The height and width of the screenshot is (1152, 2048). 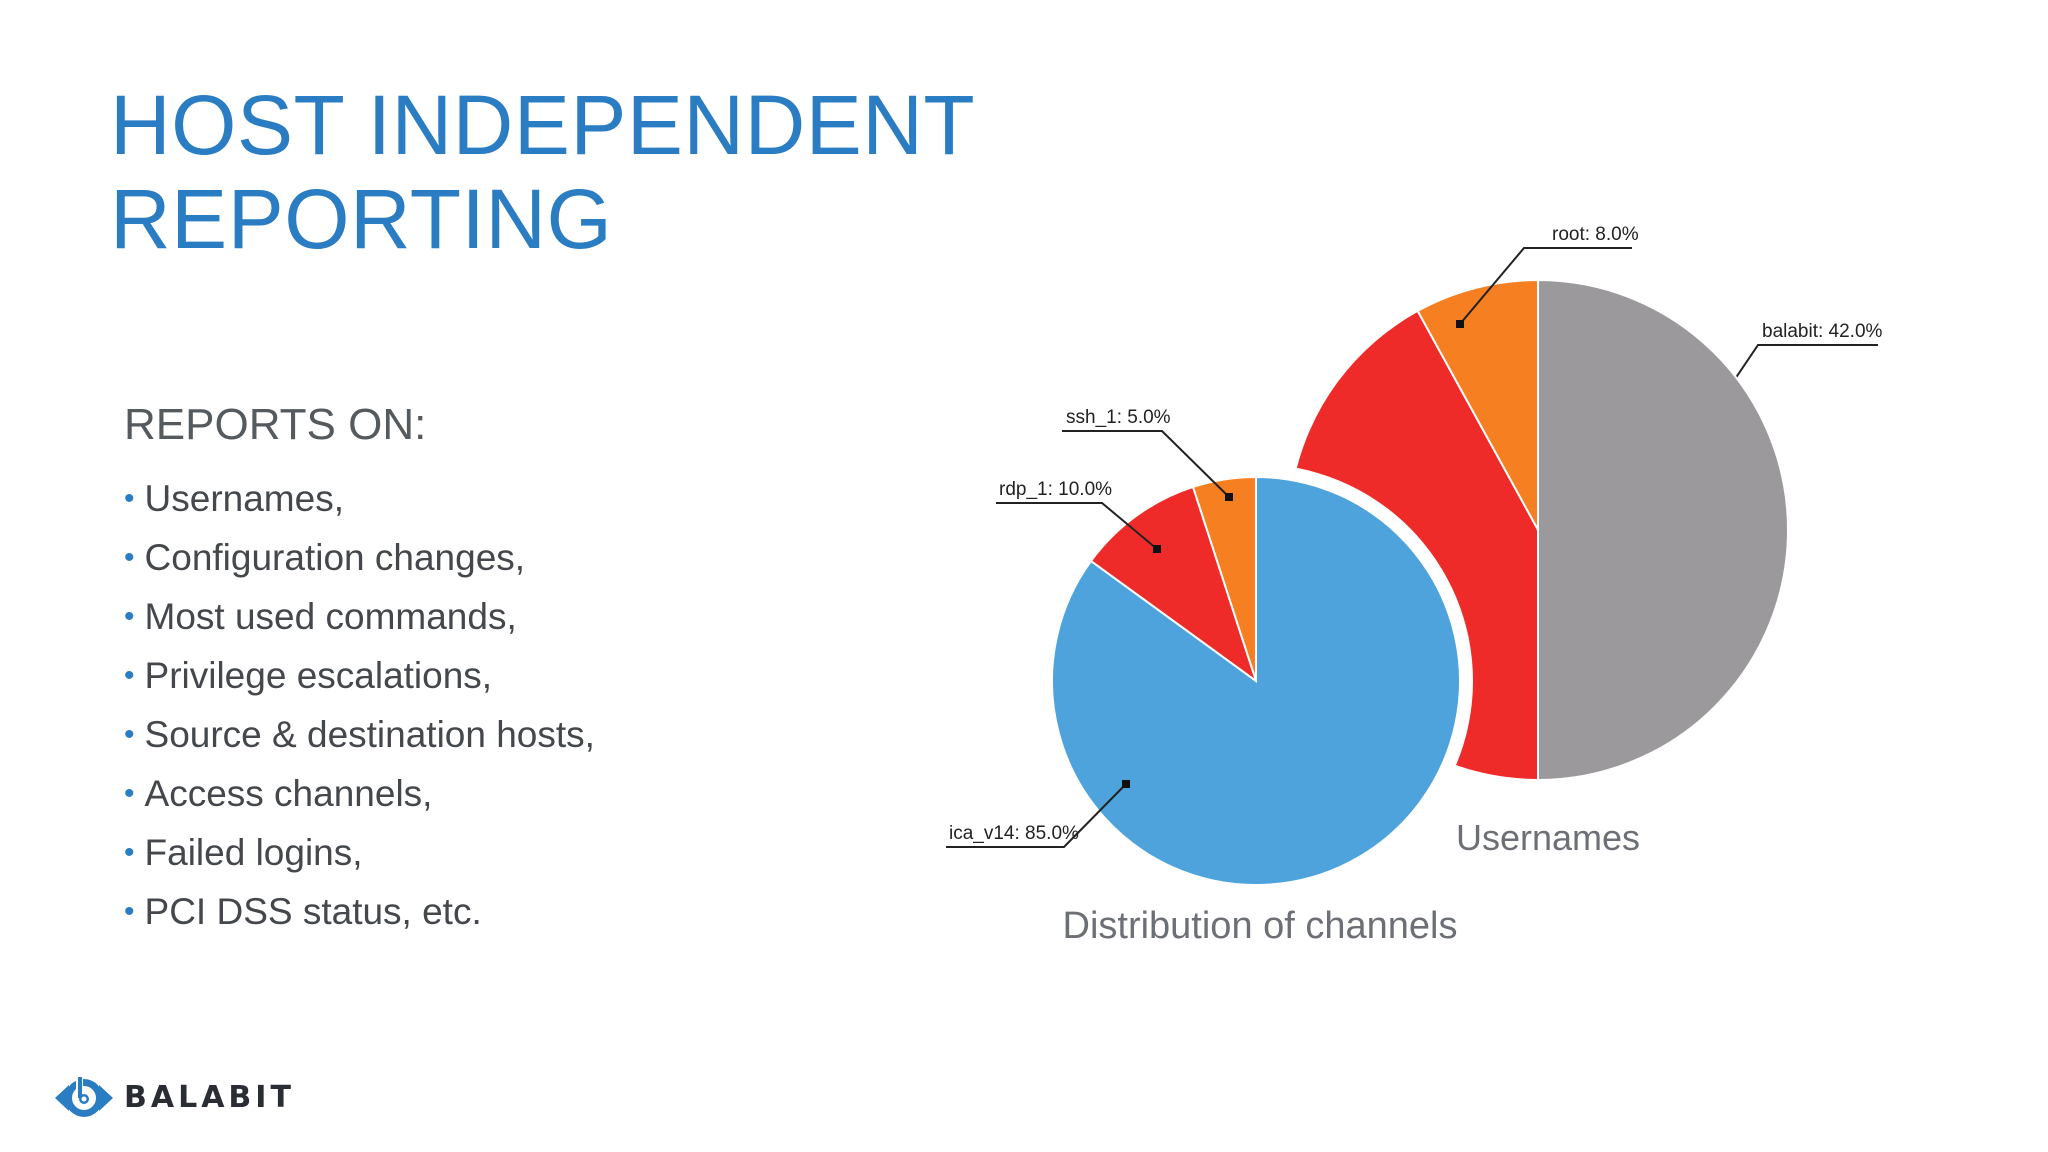 What do you see at coordinates (1663, 530) in the screenshot?
I see `pie-slice-other` at bounding box center [1663, 530].